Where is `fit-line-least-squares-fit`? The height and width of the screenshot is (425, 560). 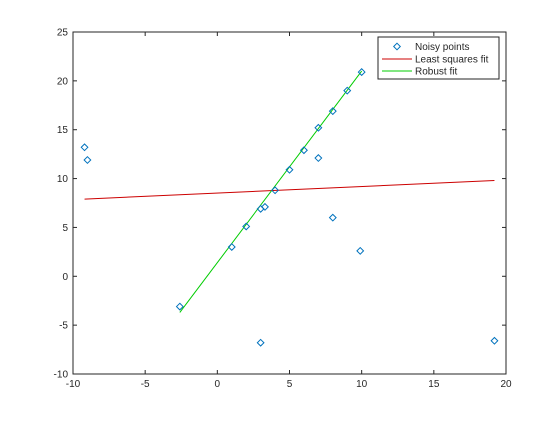
fit-line-least-squares-fit is located at coordinates (289, 190).